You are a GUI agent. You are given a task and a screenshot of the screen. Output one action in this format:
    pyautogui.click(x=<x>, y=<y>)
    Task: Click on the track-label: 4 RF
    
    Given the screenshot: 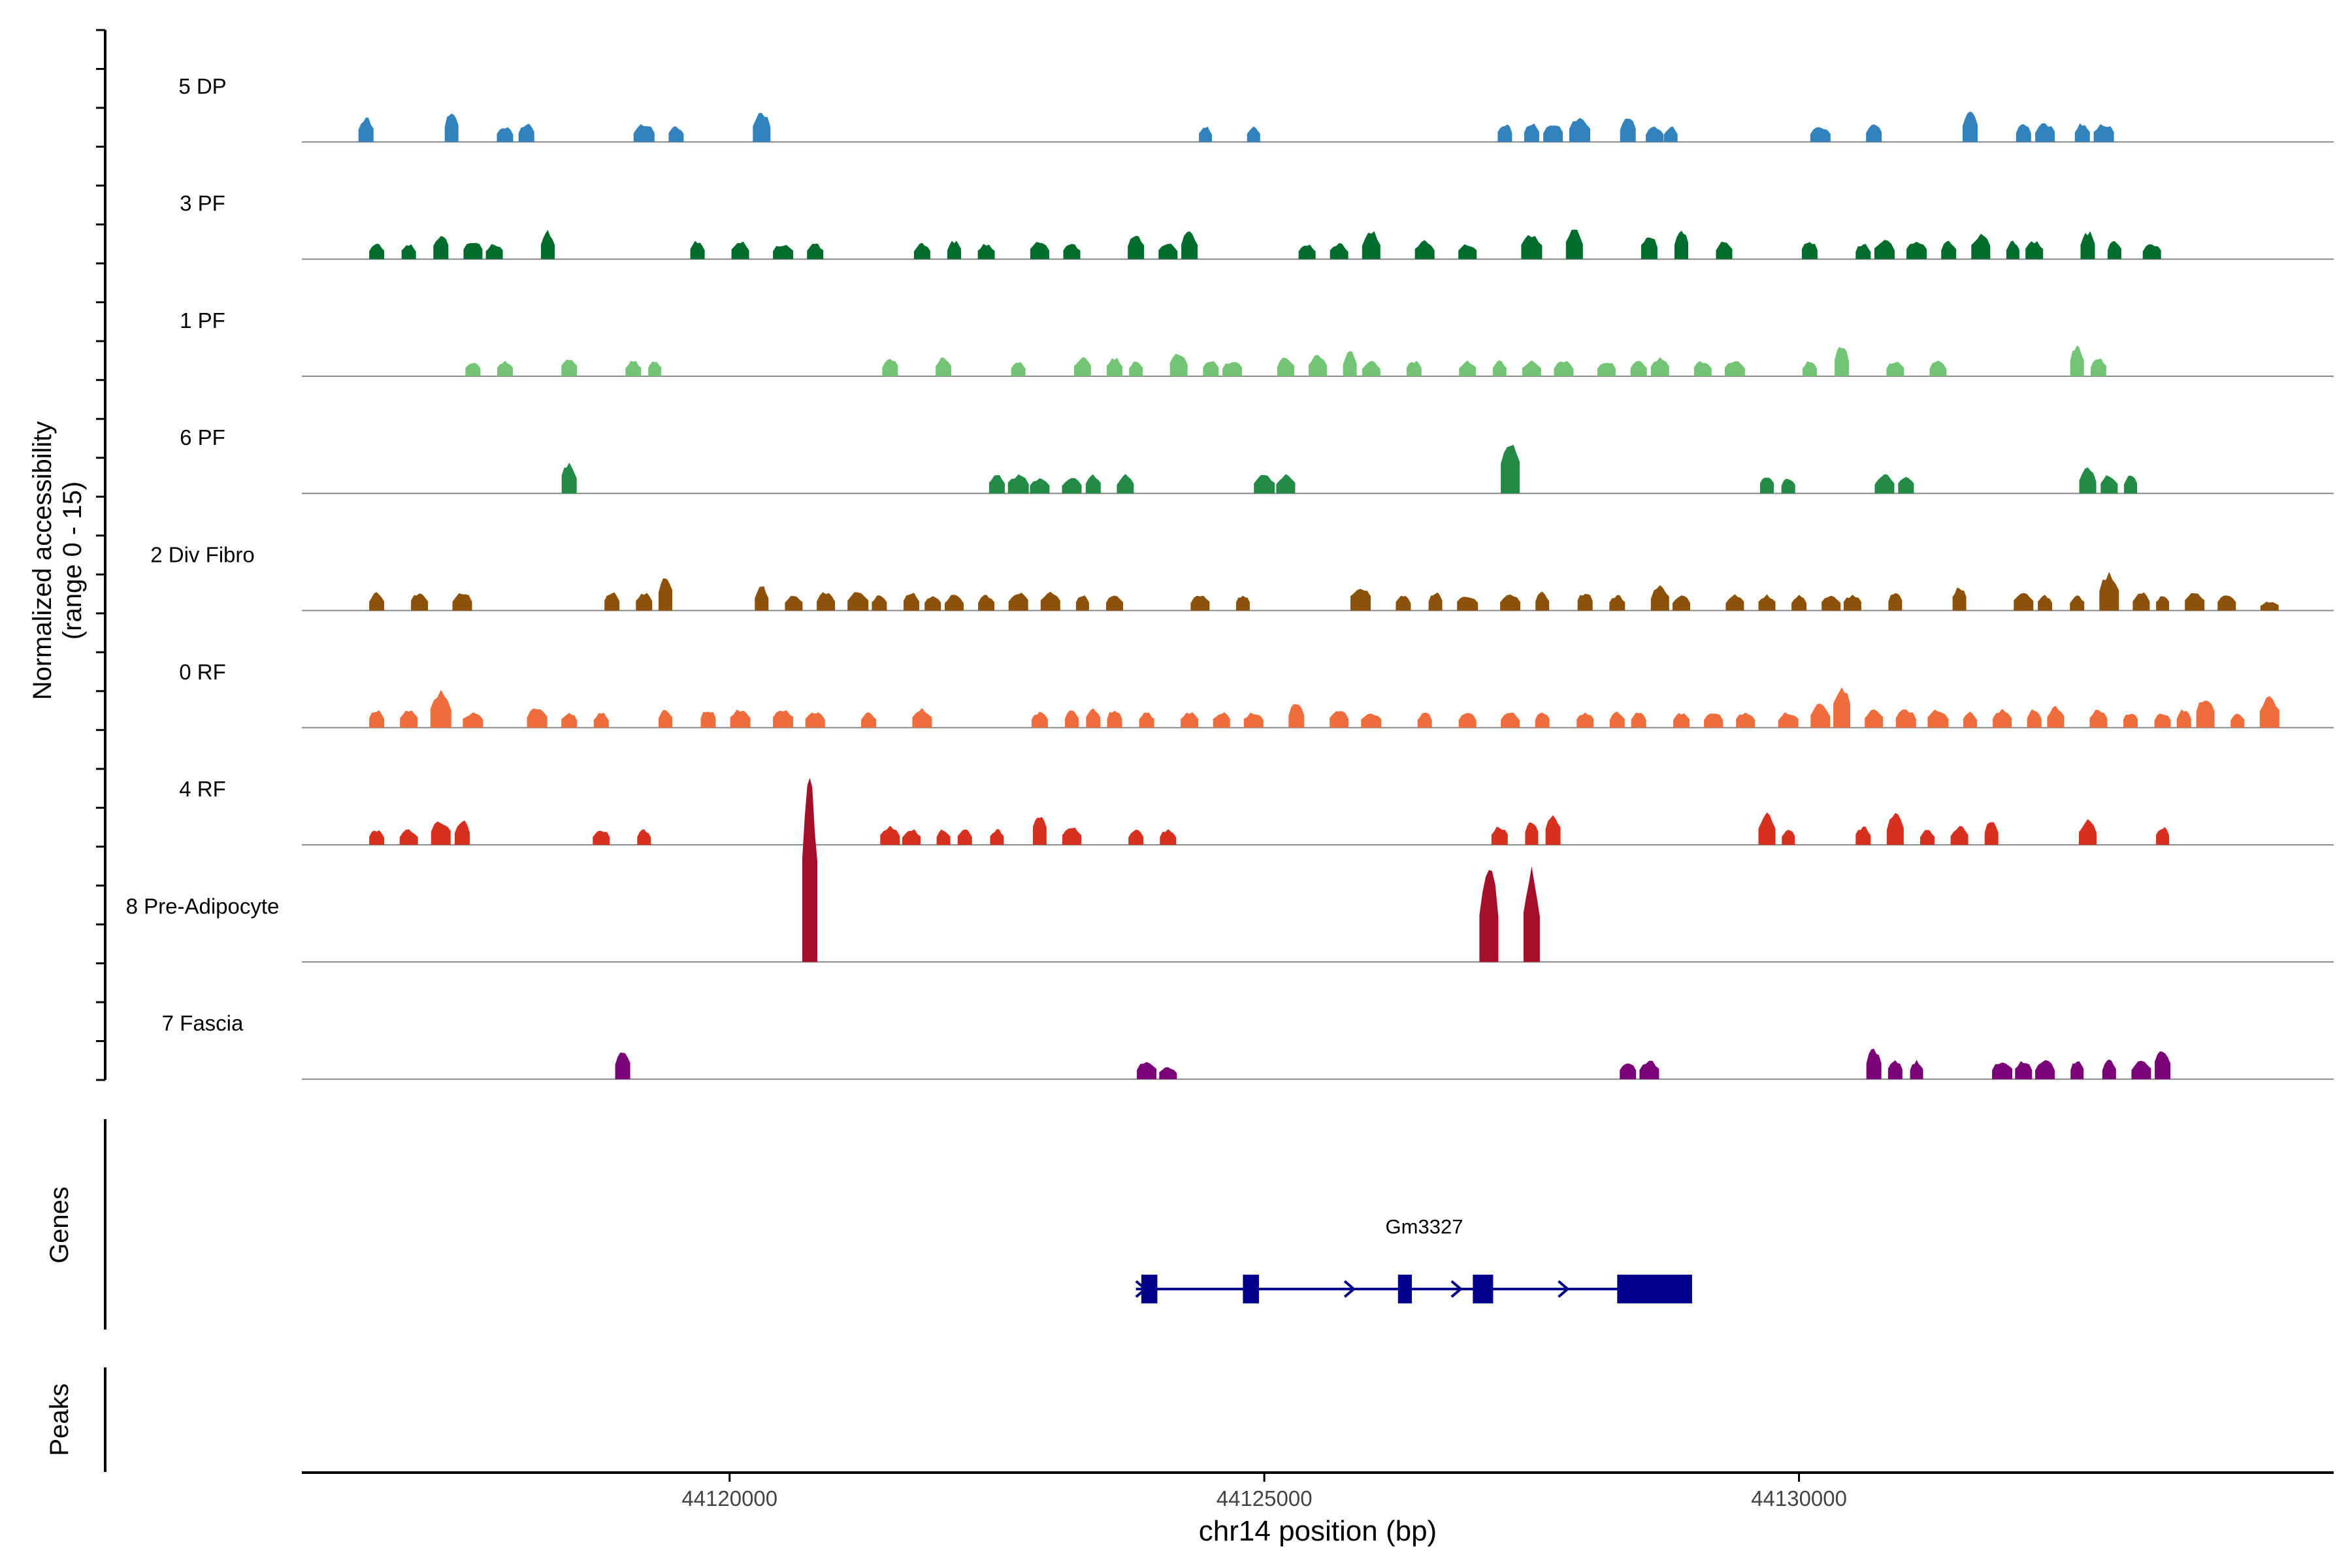 What is the action you would take?
    pyautogui.click(x=202, y=789)
    